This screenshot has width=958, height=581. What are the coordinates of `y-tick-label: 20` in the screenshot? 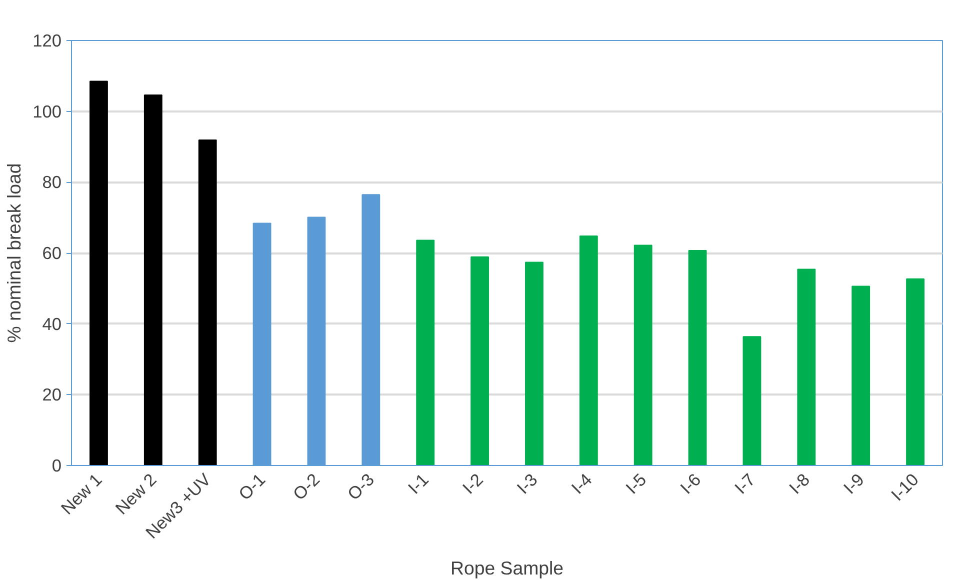 It's located at (52, 394).